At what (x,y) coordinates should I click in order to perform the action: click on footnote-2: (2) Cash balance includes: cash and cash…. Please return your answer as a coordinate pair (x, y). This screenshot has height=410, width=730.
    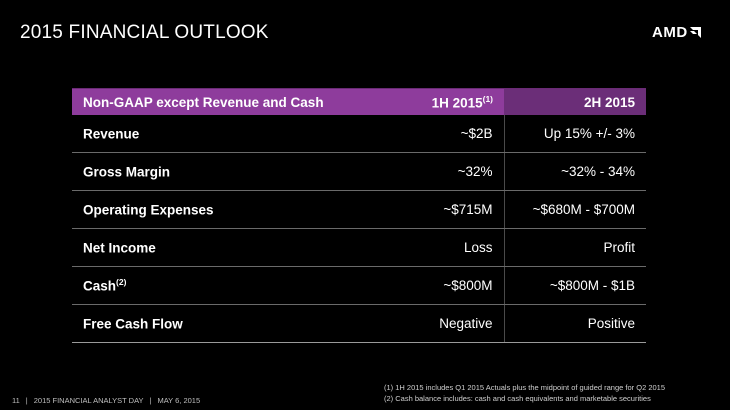
    Looking at the image, I should click on (517, 398).